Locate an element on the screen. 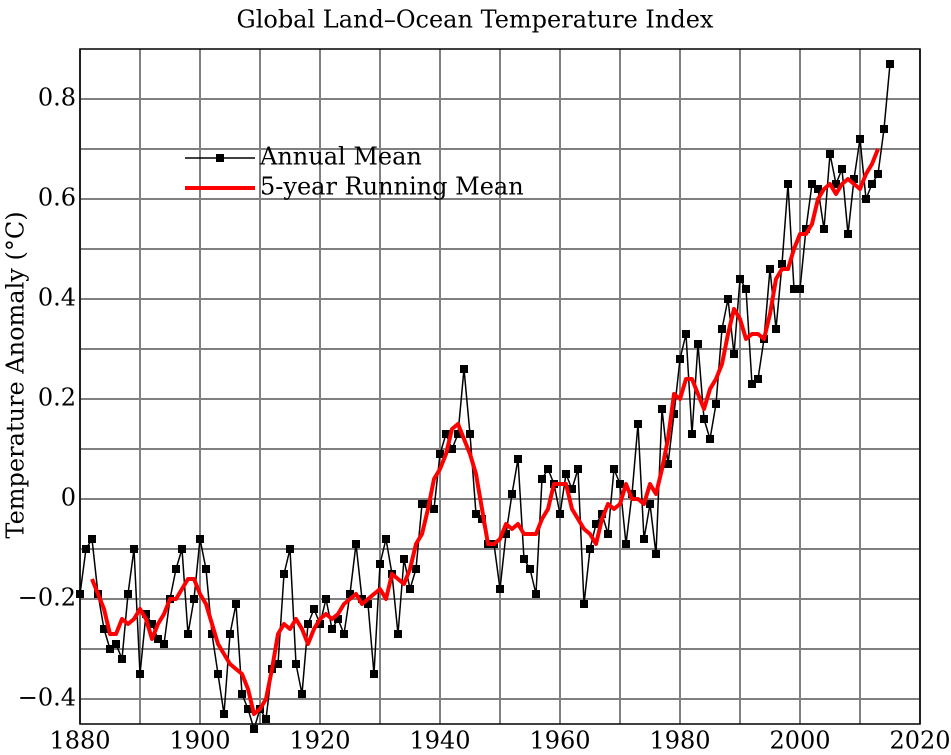 Image resolution: width=951 pixels, height=755 pixels. y-tick-label: 0.2 is located at coordinates (57, 398).